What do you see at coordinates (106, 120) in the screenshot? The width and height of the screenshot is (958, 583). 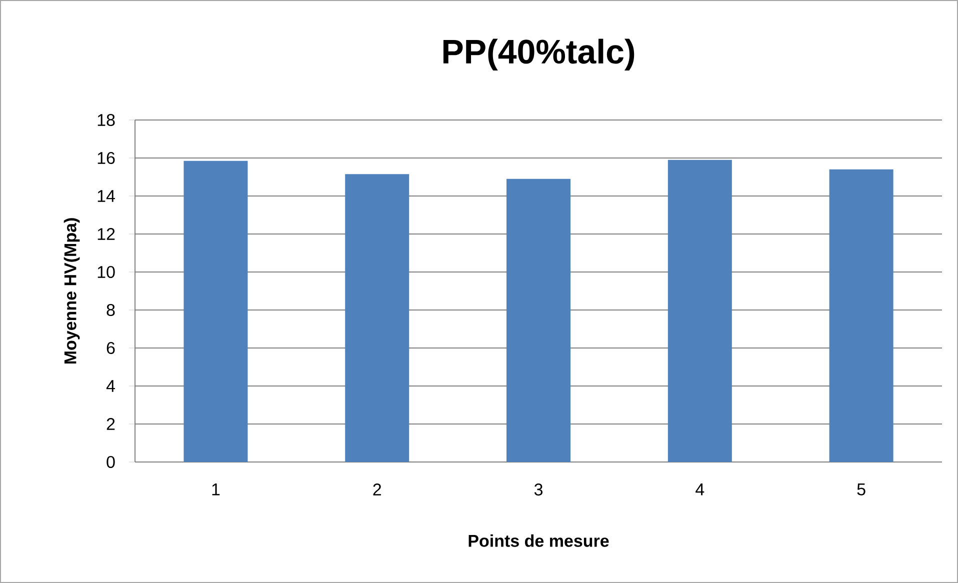 I see `y-tick-label: 18` at bounding box center [106, 120].